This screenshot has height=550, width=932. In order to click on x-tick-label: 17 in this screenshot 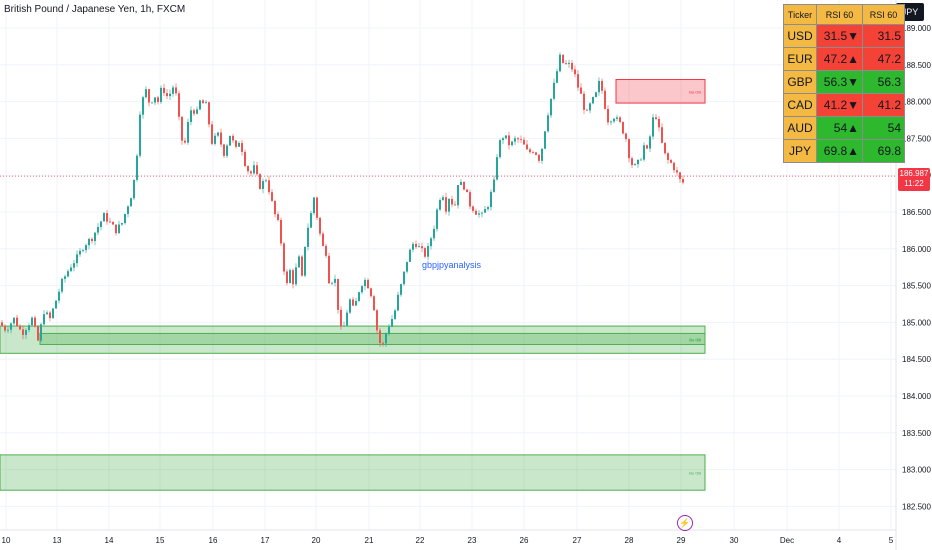, I will do `click(265, 540)`.